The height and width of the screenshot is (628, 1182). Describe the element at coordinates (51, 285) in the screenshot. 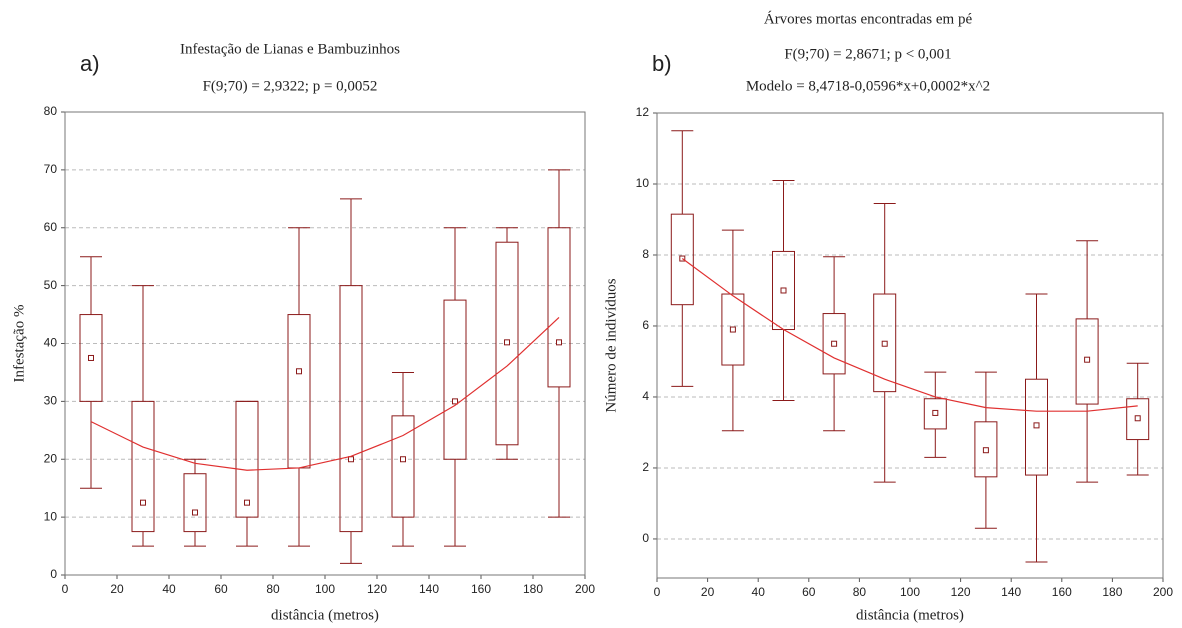

I see `y-tick-label: 50` at that location.